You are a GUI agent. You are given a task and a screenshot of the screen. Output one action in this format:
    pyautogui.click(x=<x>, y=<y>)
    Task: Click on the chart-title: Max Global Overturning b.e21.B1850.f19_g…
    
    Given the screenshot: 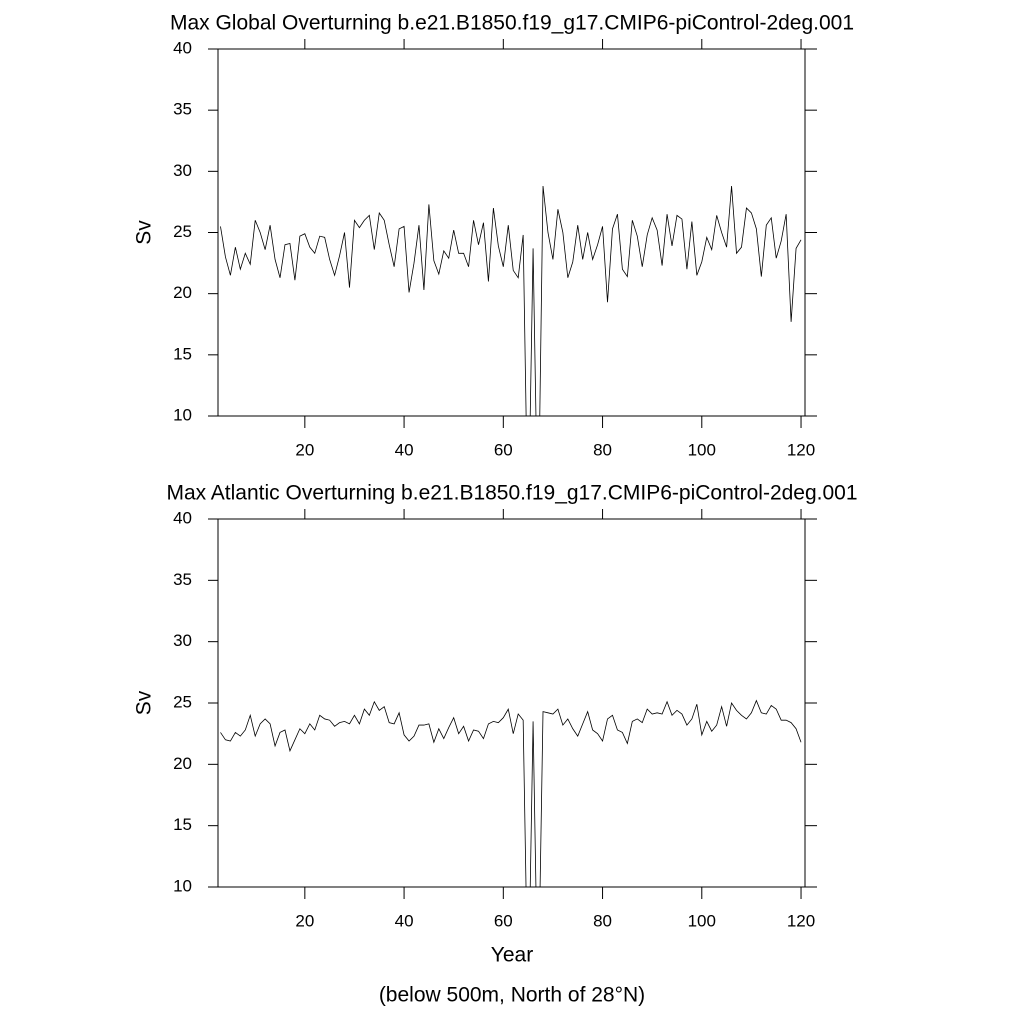 What is the action you would take?
    pyautogui.click(x=512, y=23)
    